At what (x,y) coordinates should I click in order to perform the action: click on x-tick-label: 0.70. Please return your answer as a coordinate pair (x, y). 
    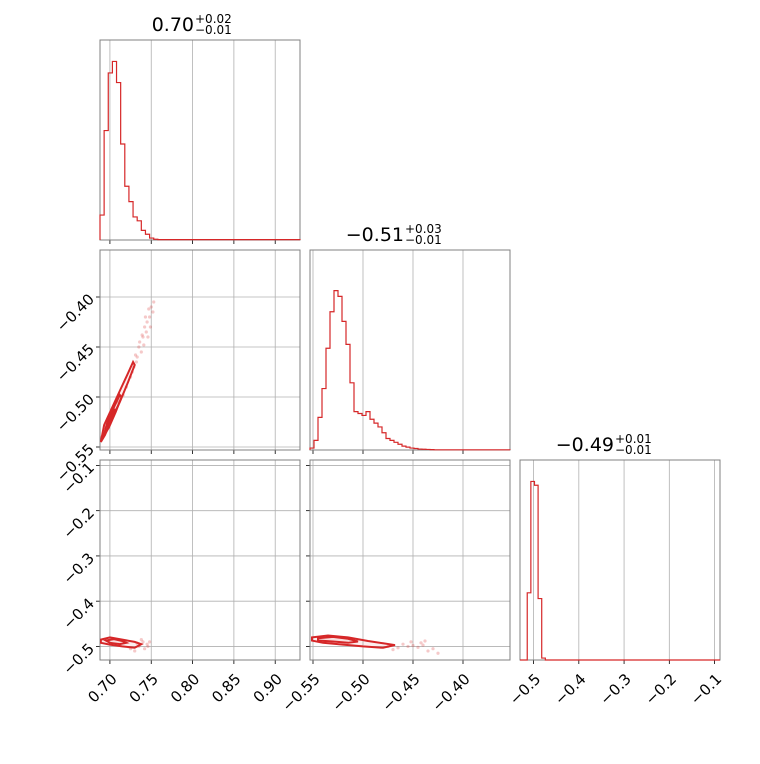
    Looking at the image, I should click on (102, 688).